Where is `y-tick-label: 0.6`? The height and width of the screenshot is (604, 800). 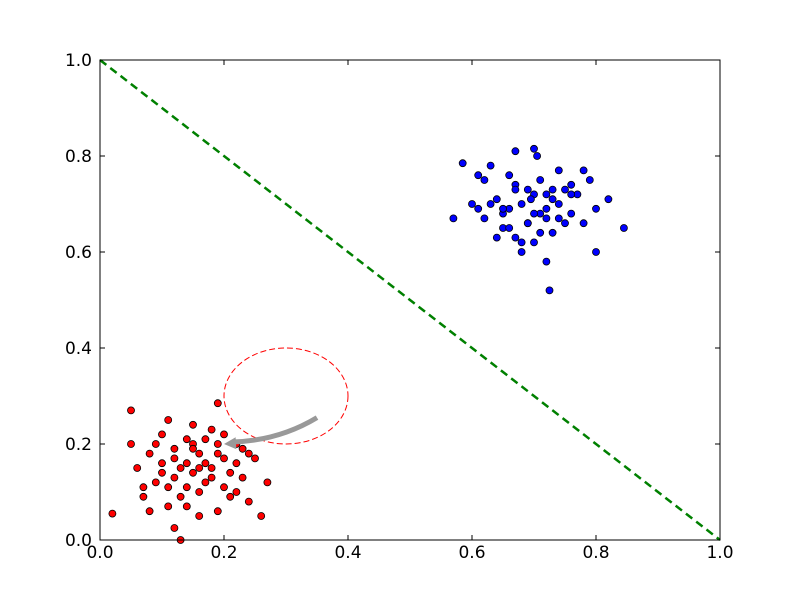
y-tick-label: 0.6 is located at coordinates (78, 253).